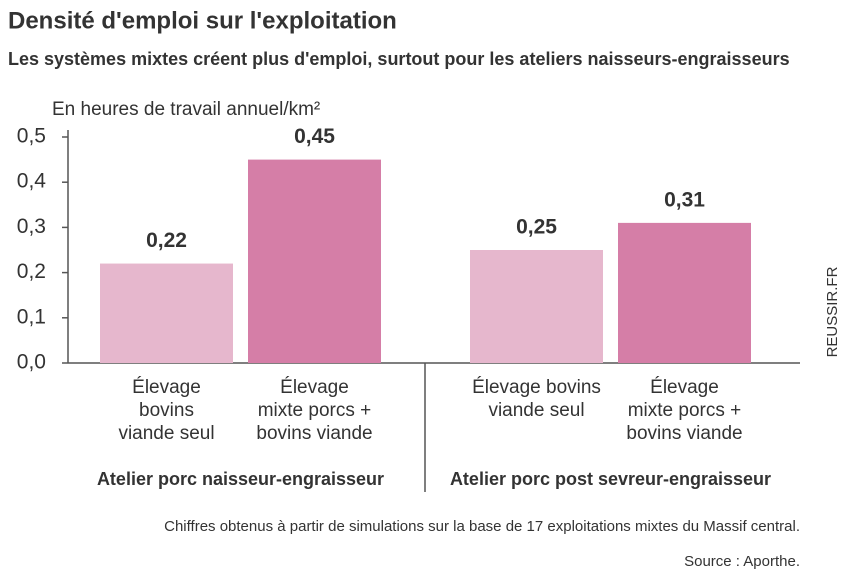  Describe the element at coordinates (536, 227) in the screenshot. I see `value-label: 0,25` at that location.